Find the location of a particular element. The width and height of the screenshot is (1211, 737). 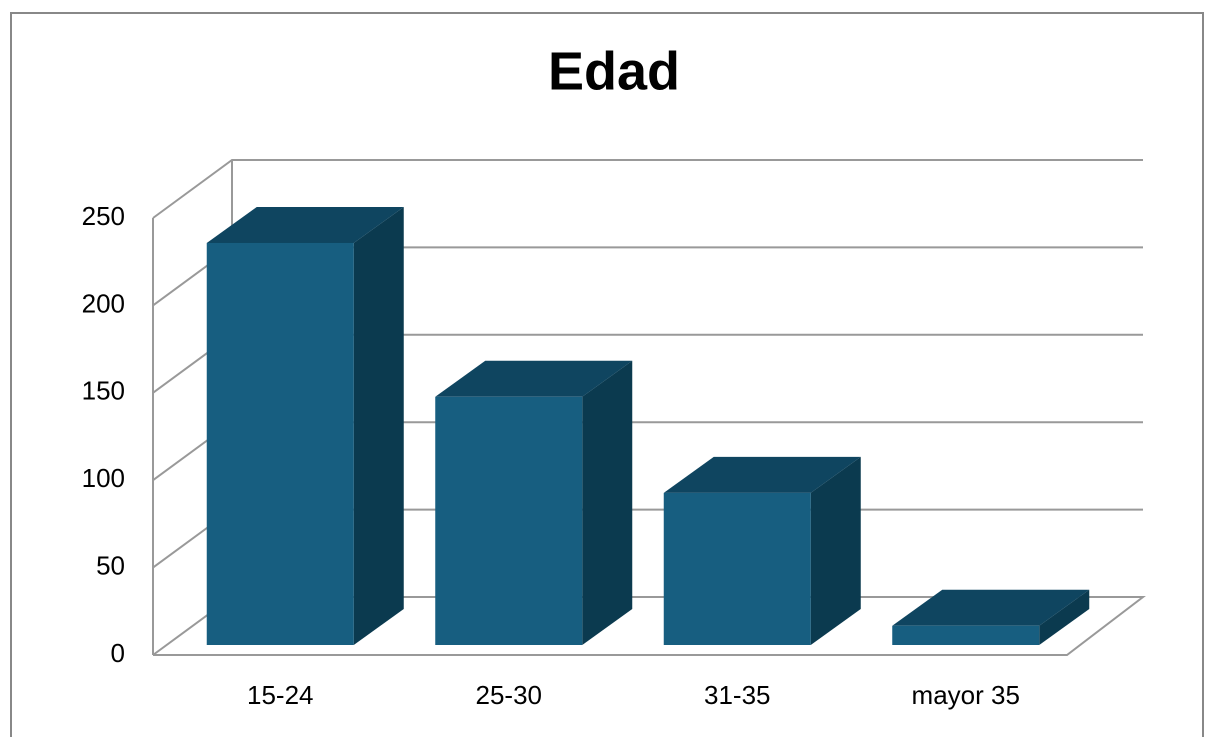

y-tick-label: 250 is located at coordinates (103, 216).